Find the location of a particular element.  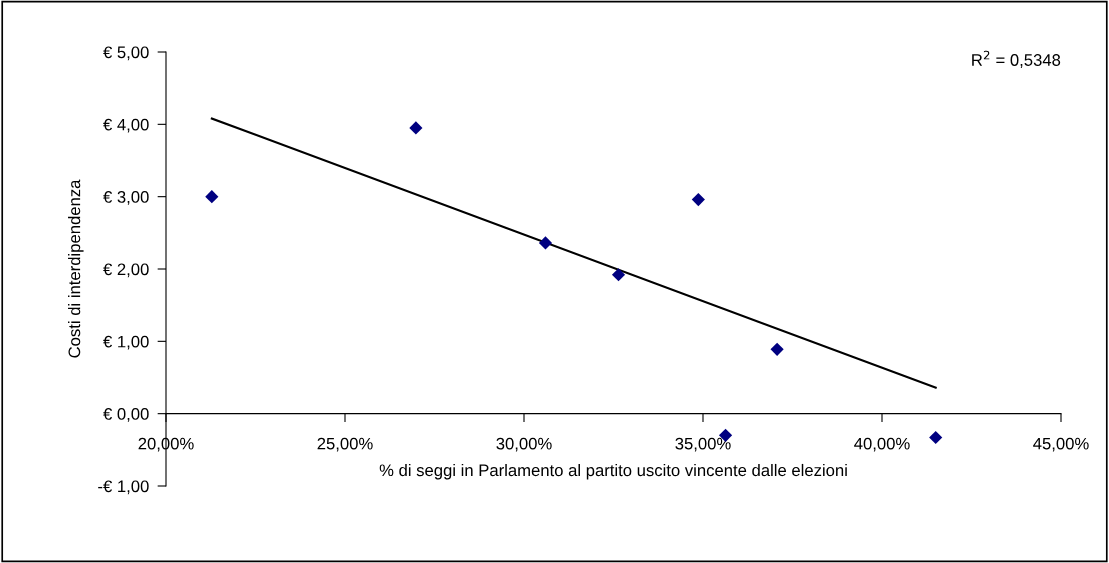

y-tick-label: € 2,00 is located at coordinates (126, 270).